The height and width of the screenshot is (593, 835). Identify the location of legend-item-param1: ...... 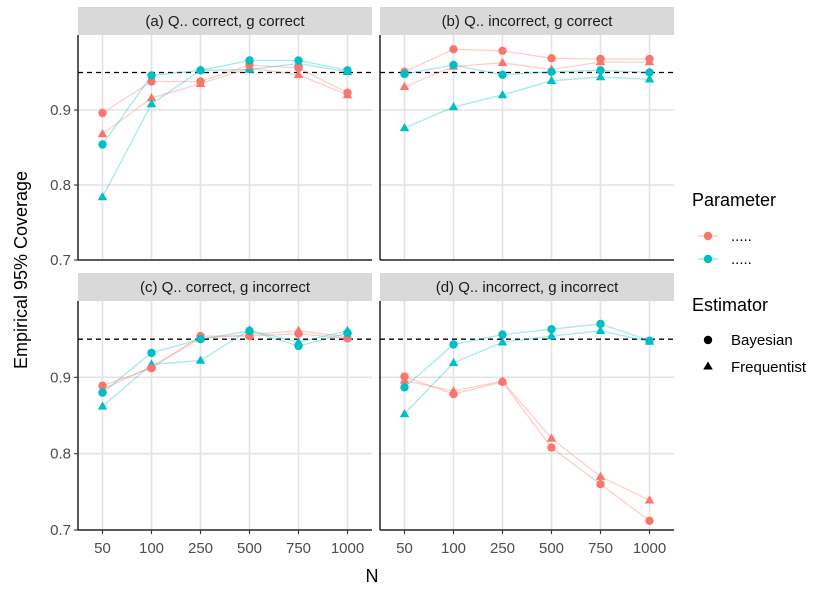
(725, 236).